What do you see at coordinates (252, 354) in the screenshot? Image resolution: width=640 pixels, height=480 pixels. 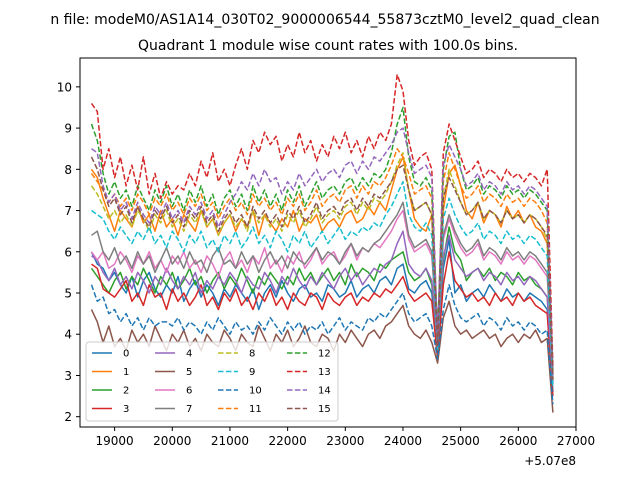 I see `legend-label-8: 8` at bounding box center [252, 354].